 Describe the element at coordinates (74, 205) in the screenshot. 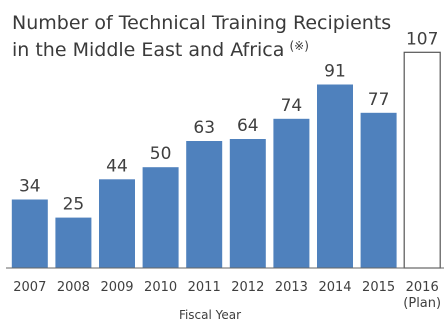

I see `value-label-2008: 25` at that location.